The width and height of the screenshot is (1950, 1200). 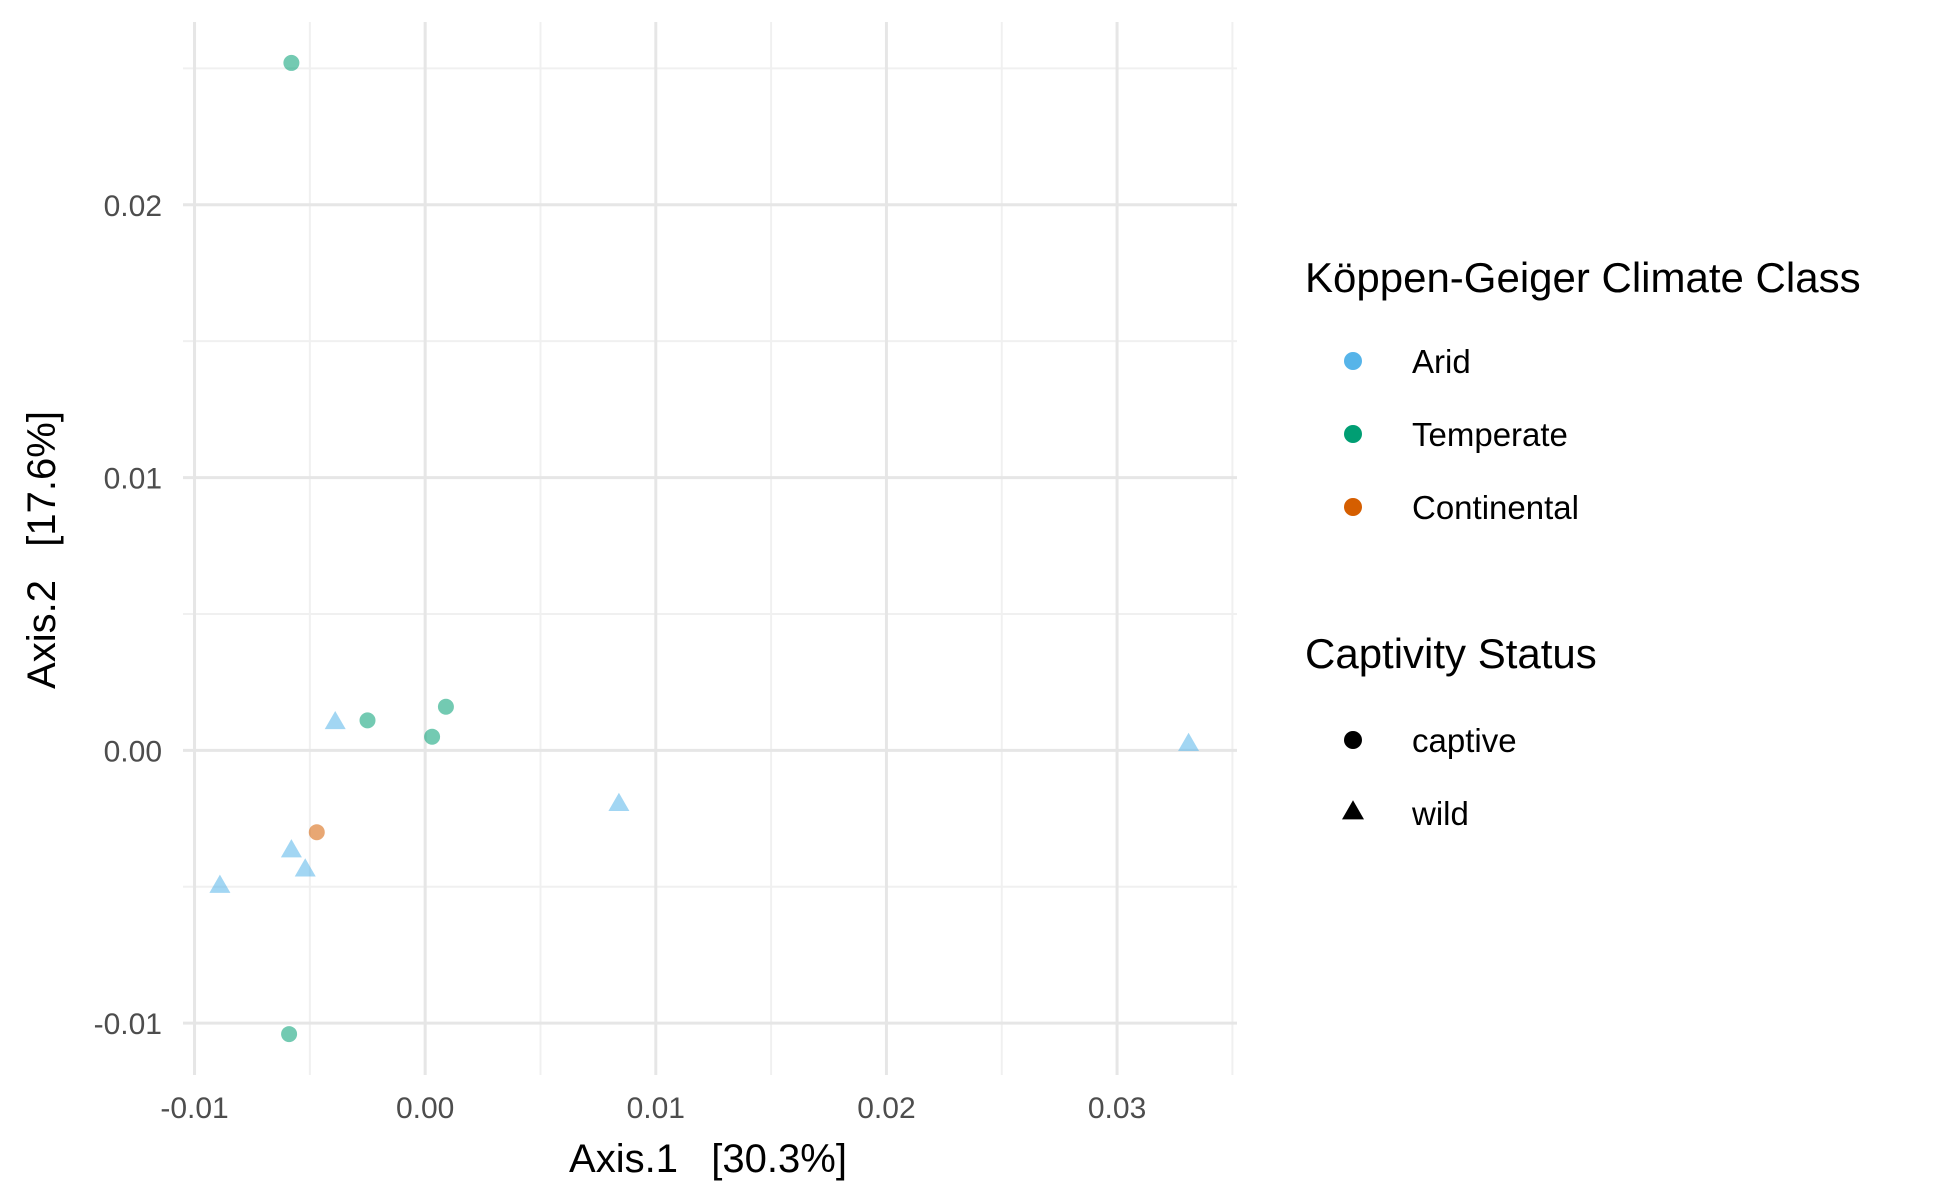 What do you see at coordinates (133, 206) in the screenshot?
I see `y-tick-label: 0.02` at bounding box center [133, 206].